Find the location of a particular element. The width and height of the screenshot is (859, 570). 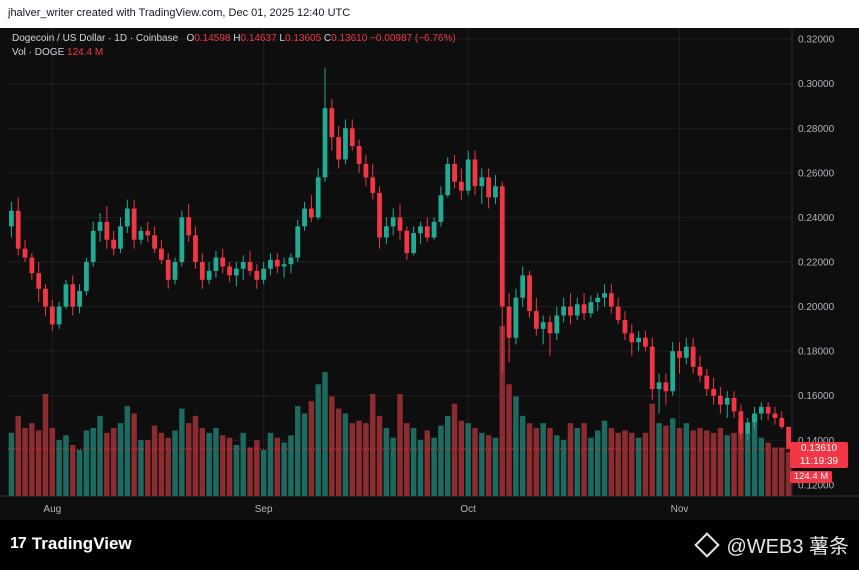

x-tick-label: Aug is located at coordinates (52, 509).